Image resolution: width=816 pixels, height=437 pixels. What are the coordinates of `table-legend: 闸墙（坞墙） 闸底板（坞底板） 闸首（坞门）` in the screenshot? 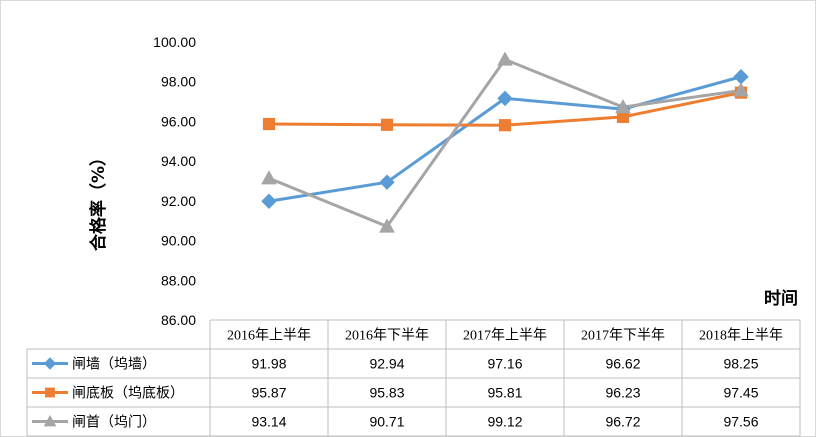 It's located at (108, 394).